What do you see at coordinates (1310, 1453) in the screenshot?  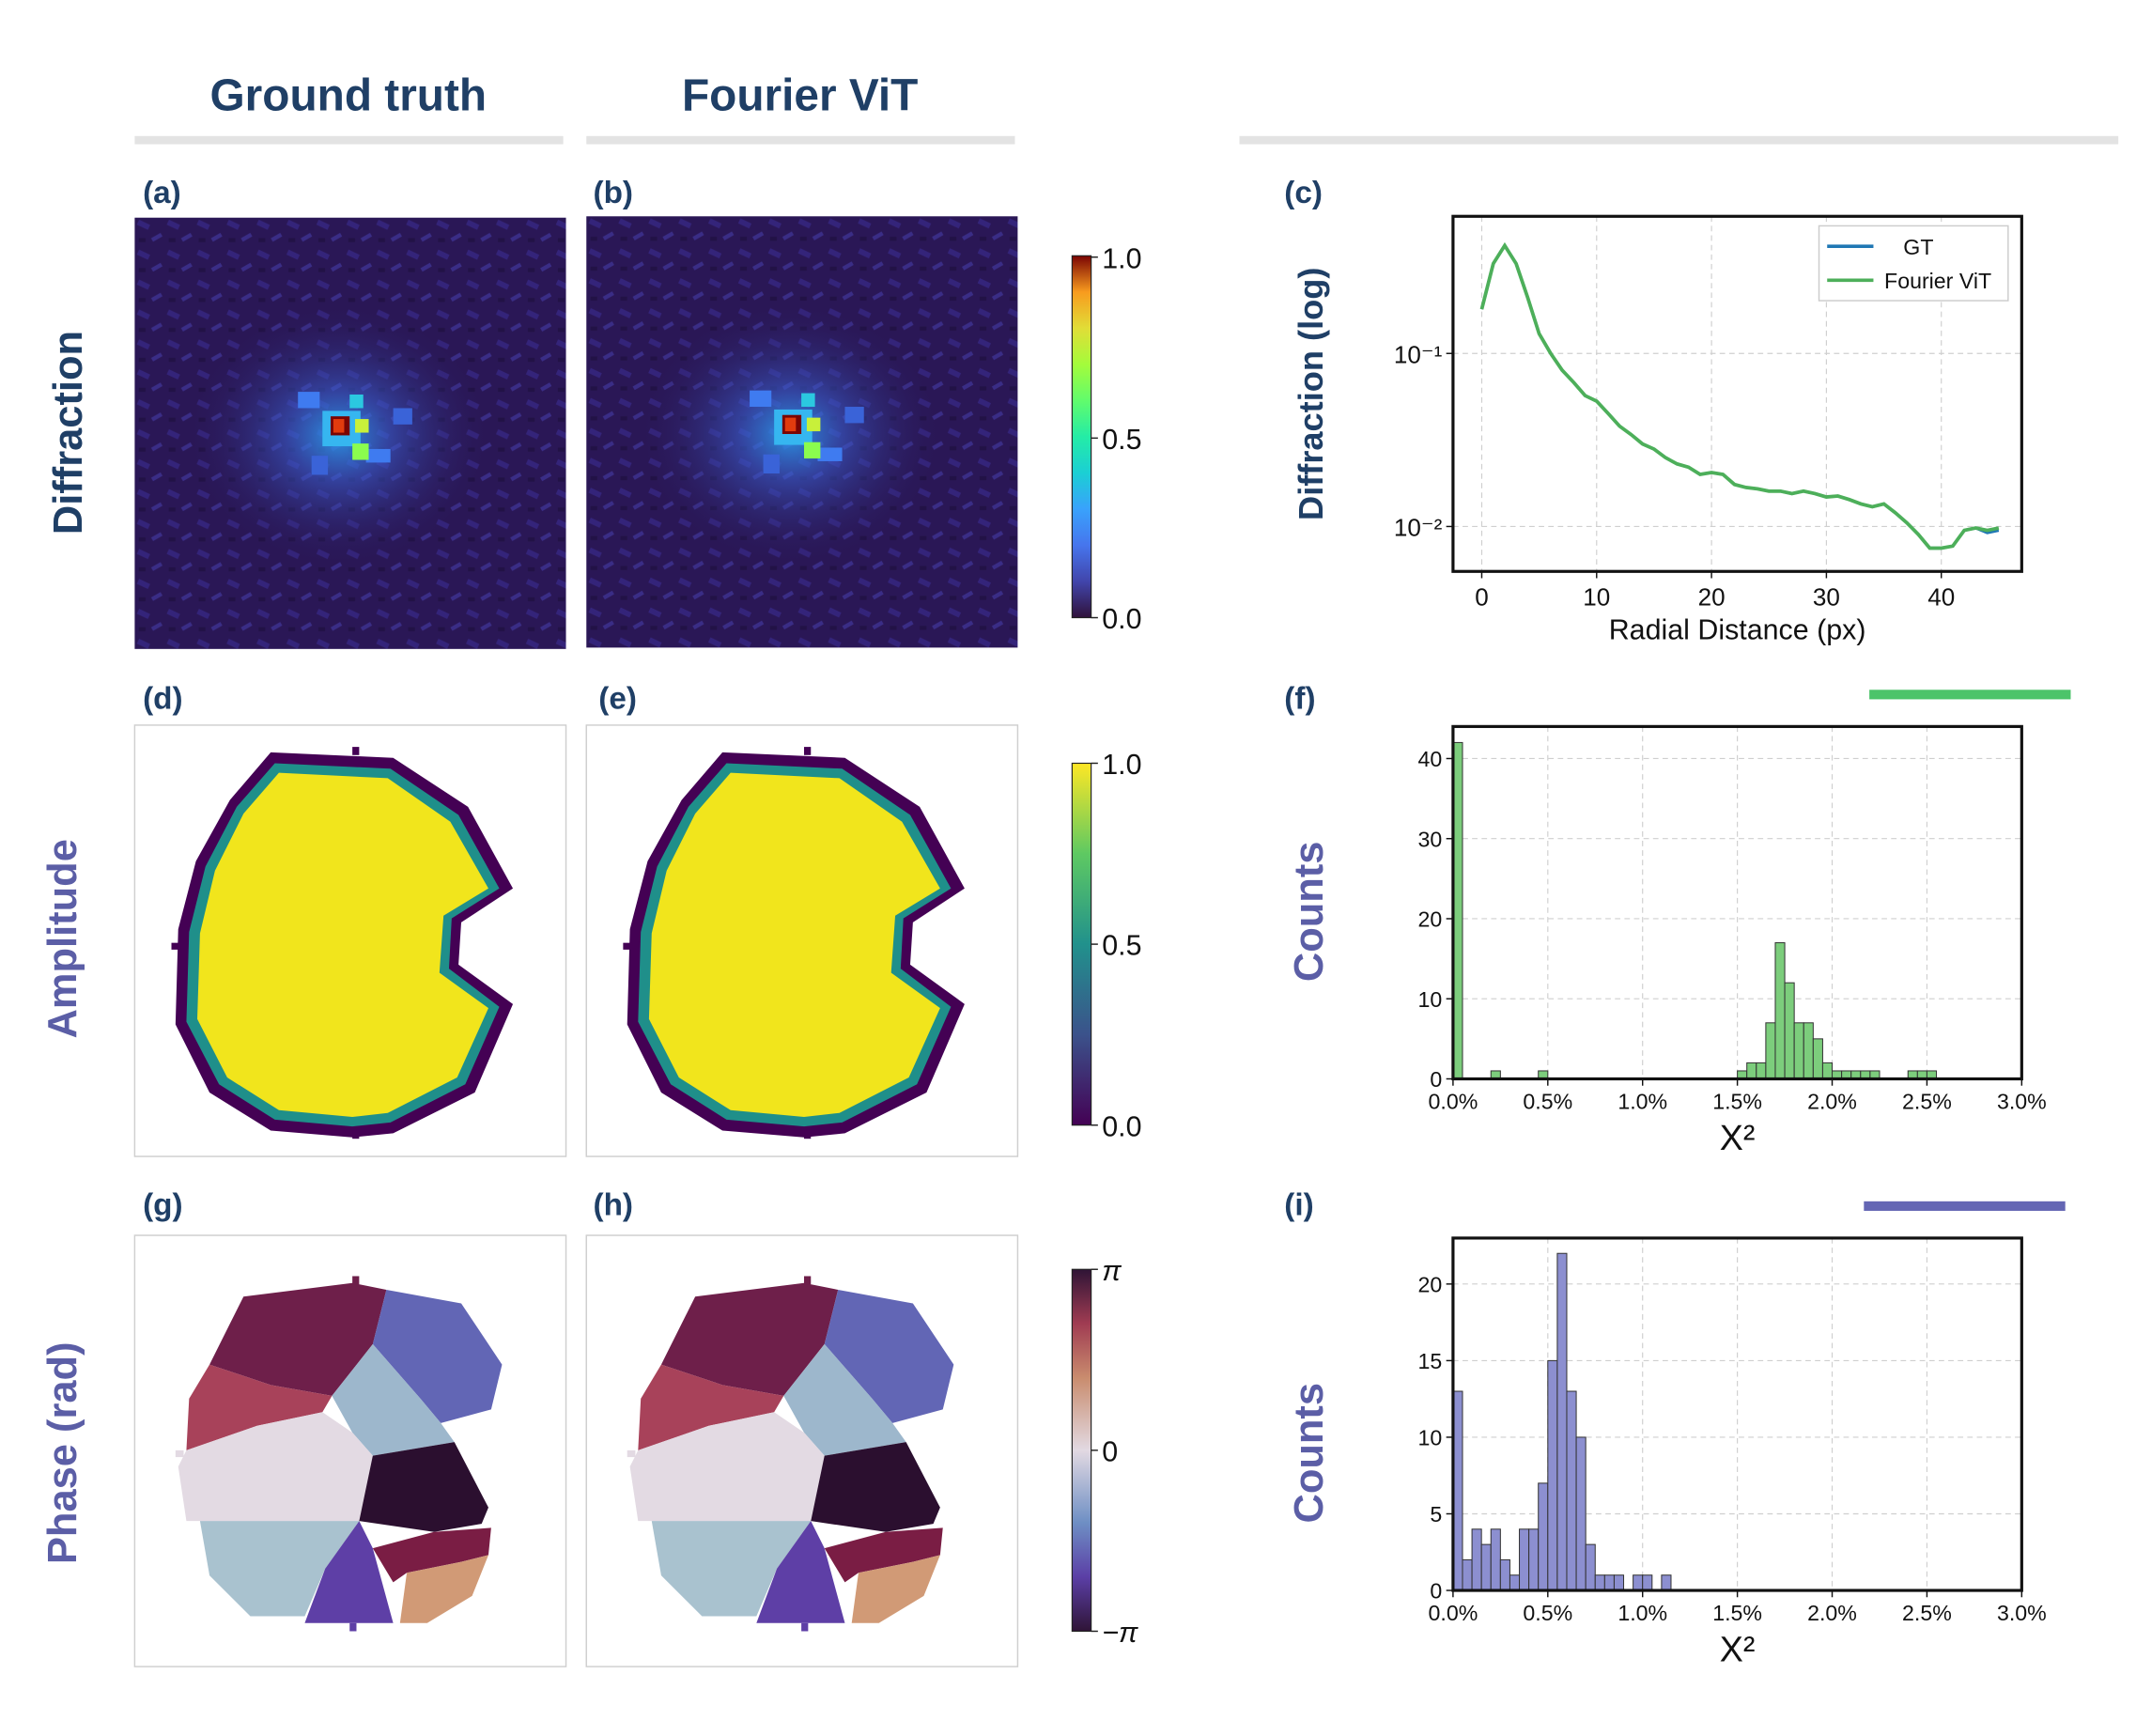 I see `y-axis-label: Counts` at bounding box center [1310, 1453].